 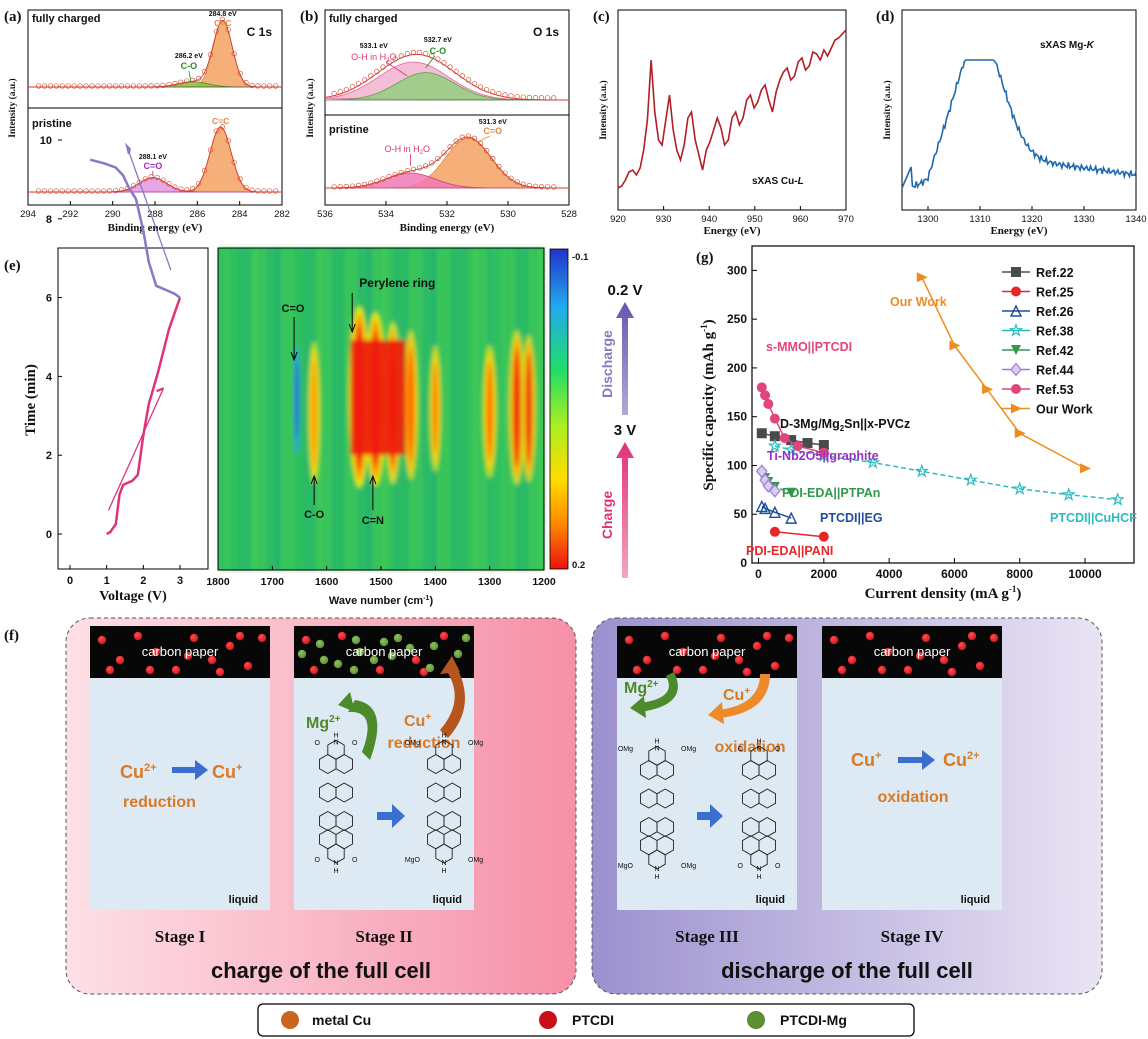 What do you see at coordinates (710, 816) in the screenshot?
I see `reaction-arrow` at bounding box center [710, 816].